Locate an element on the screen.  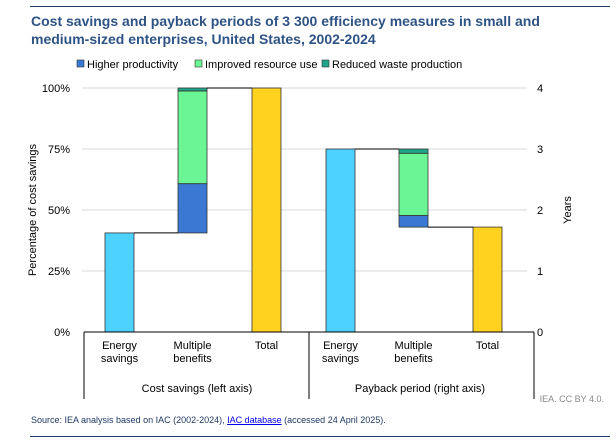
legend-label: Improved resource use is located at coordinates (261, 65).